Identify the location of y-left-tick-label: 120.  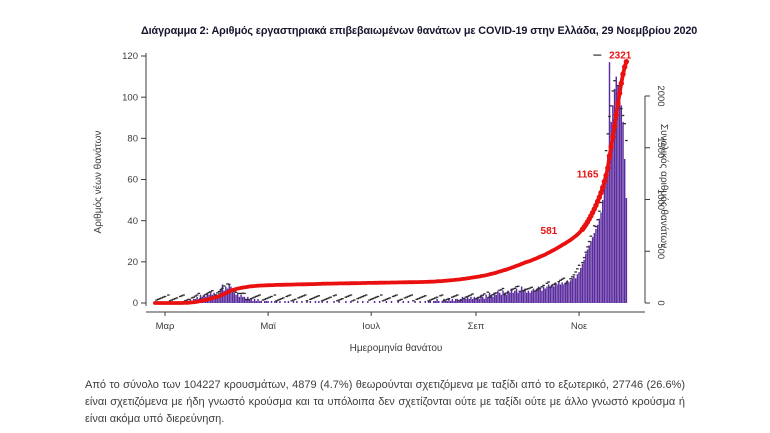
(130, 56).